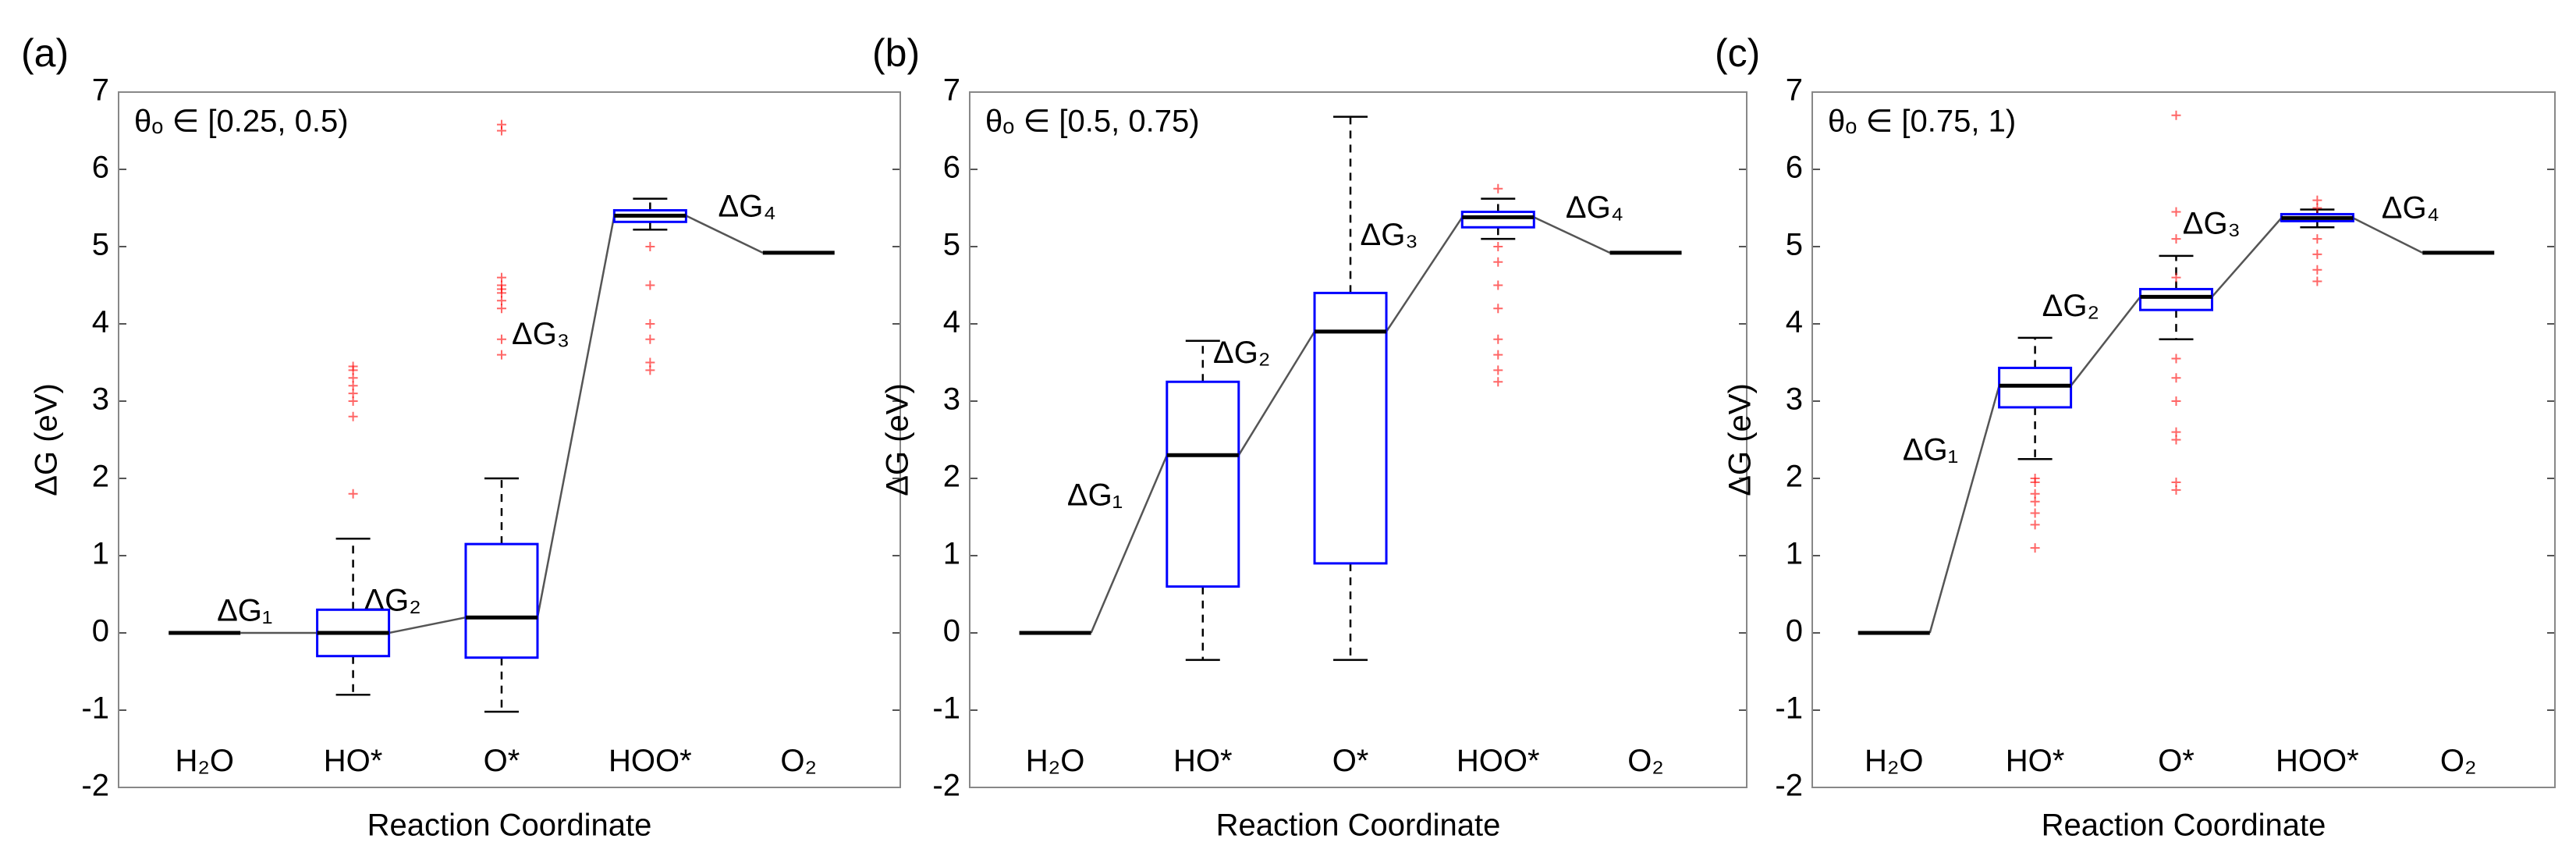 The image size is (2576, 860). I want to click on annotation: θₒ ∈ [0.5, 0.75), so click(1092, 122).